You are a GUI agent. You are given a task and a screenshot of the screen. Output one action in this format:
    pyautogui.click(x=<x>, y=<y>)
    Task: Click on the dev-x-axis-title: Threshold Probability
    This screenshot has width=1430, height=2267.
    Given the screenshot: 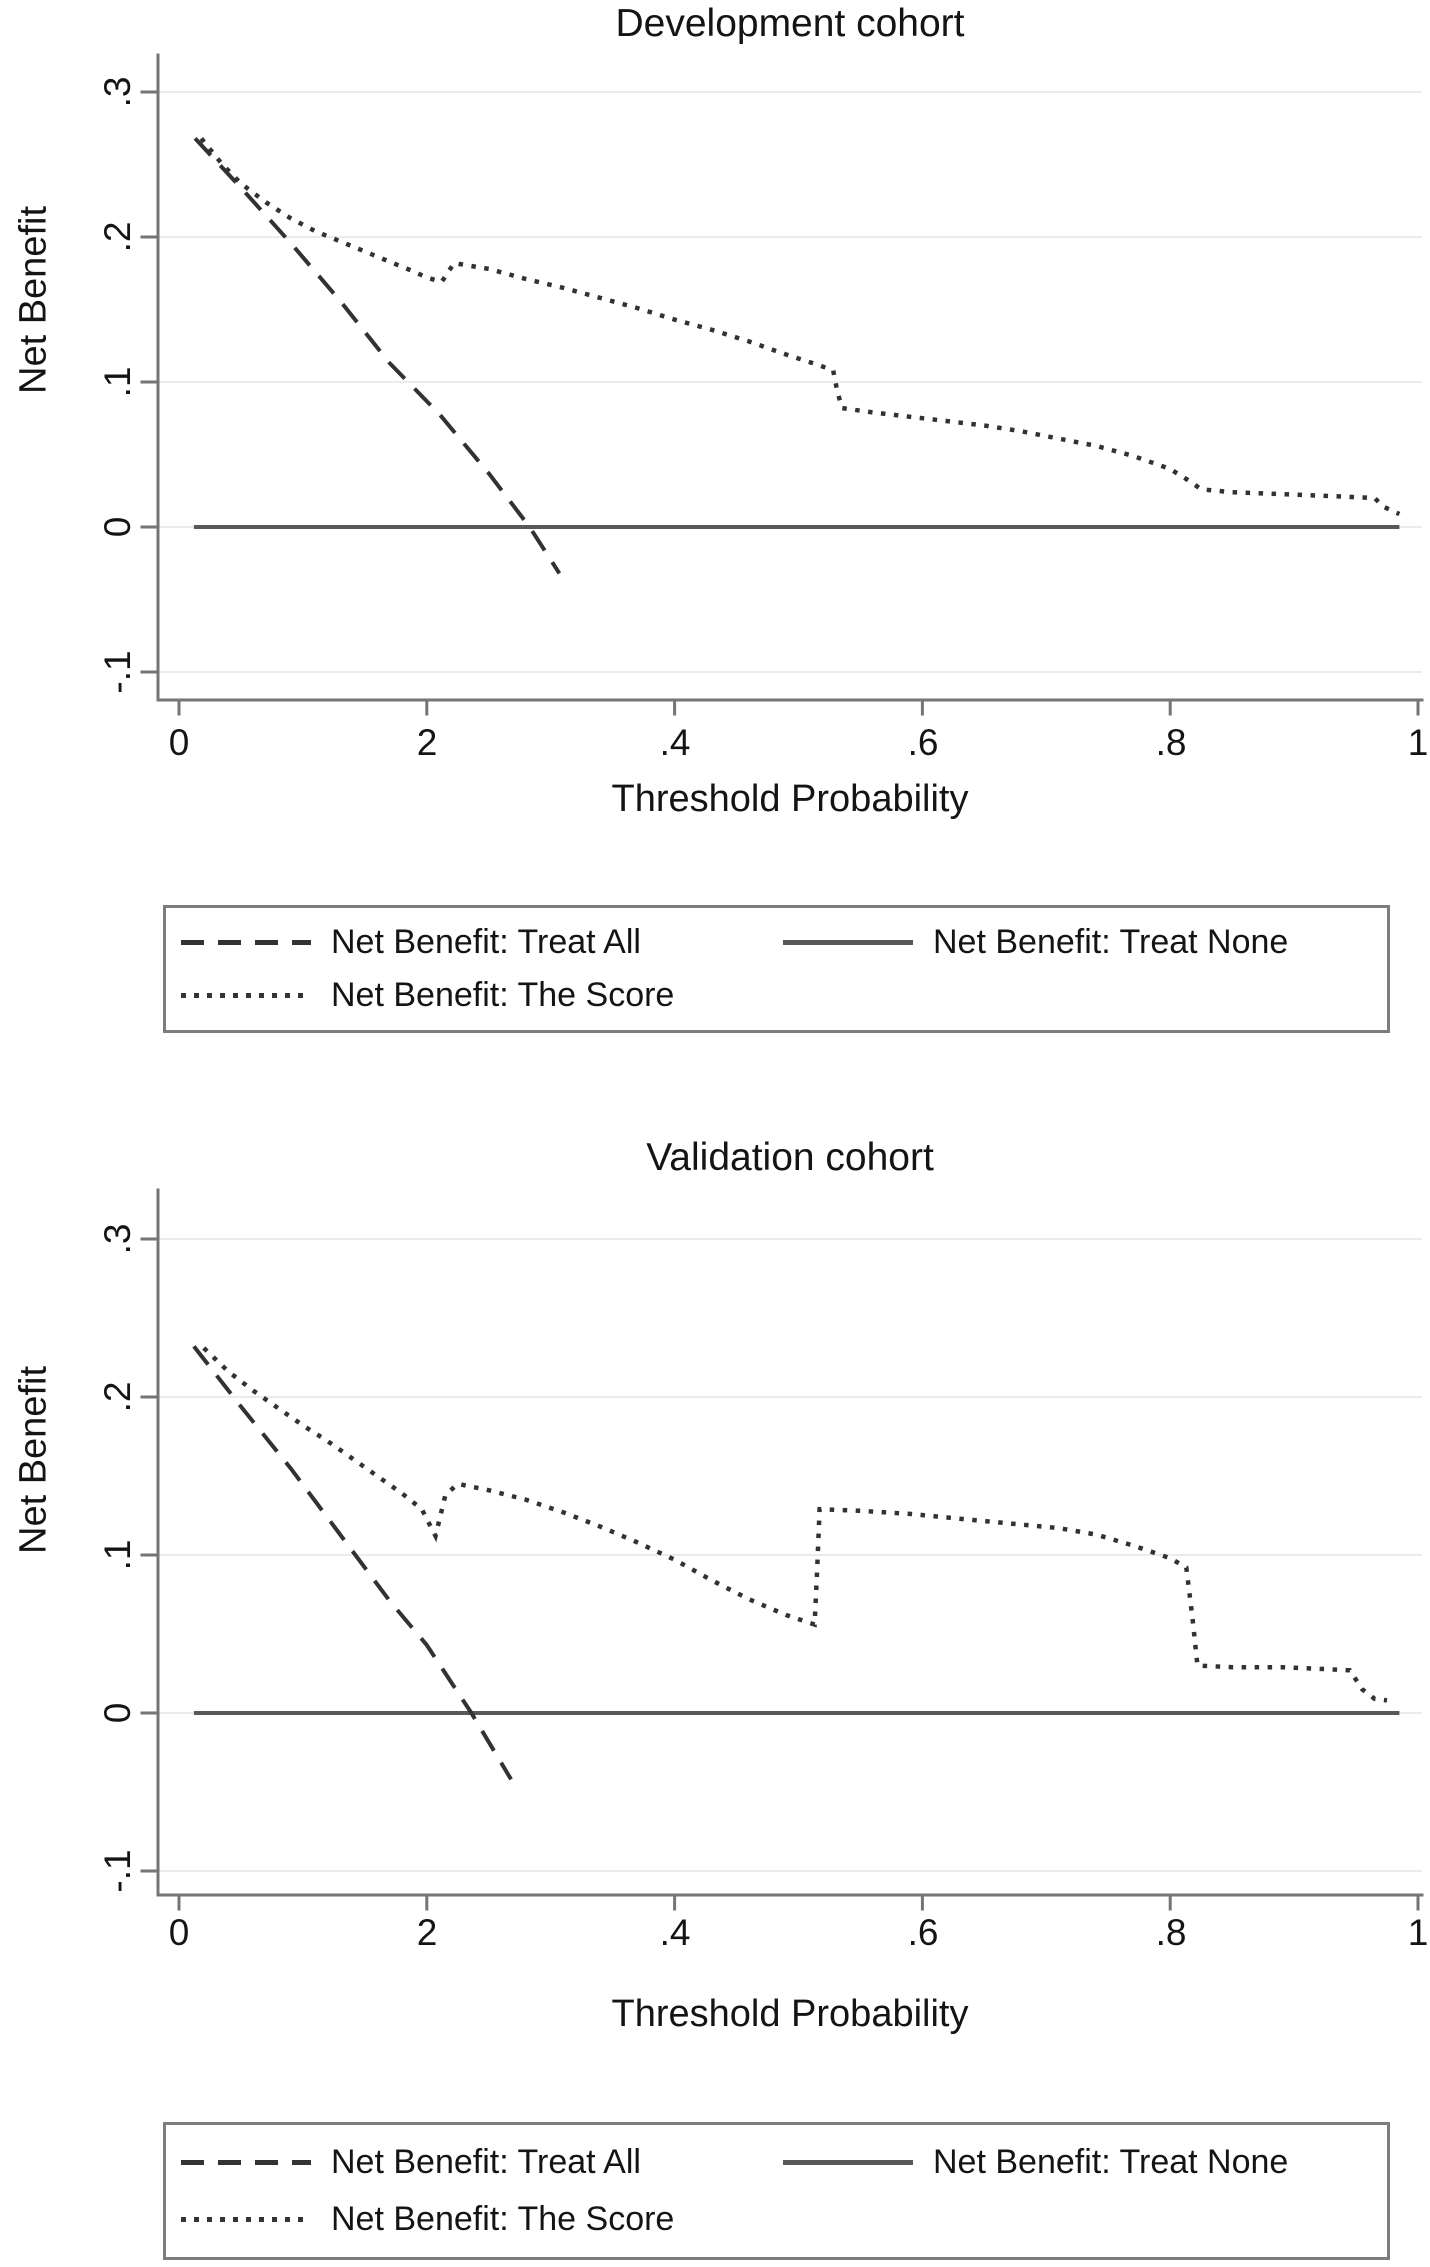 What is the action you would take?
    pyautogui.click(x=790, y=799)
    